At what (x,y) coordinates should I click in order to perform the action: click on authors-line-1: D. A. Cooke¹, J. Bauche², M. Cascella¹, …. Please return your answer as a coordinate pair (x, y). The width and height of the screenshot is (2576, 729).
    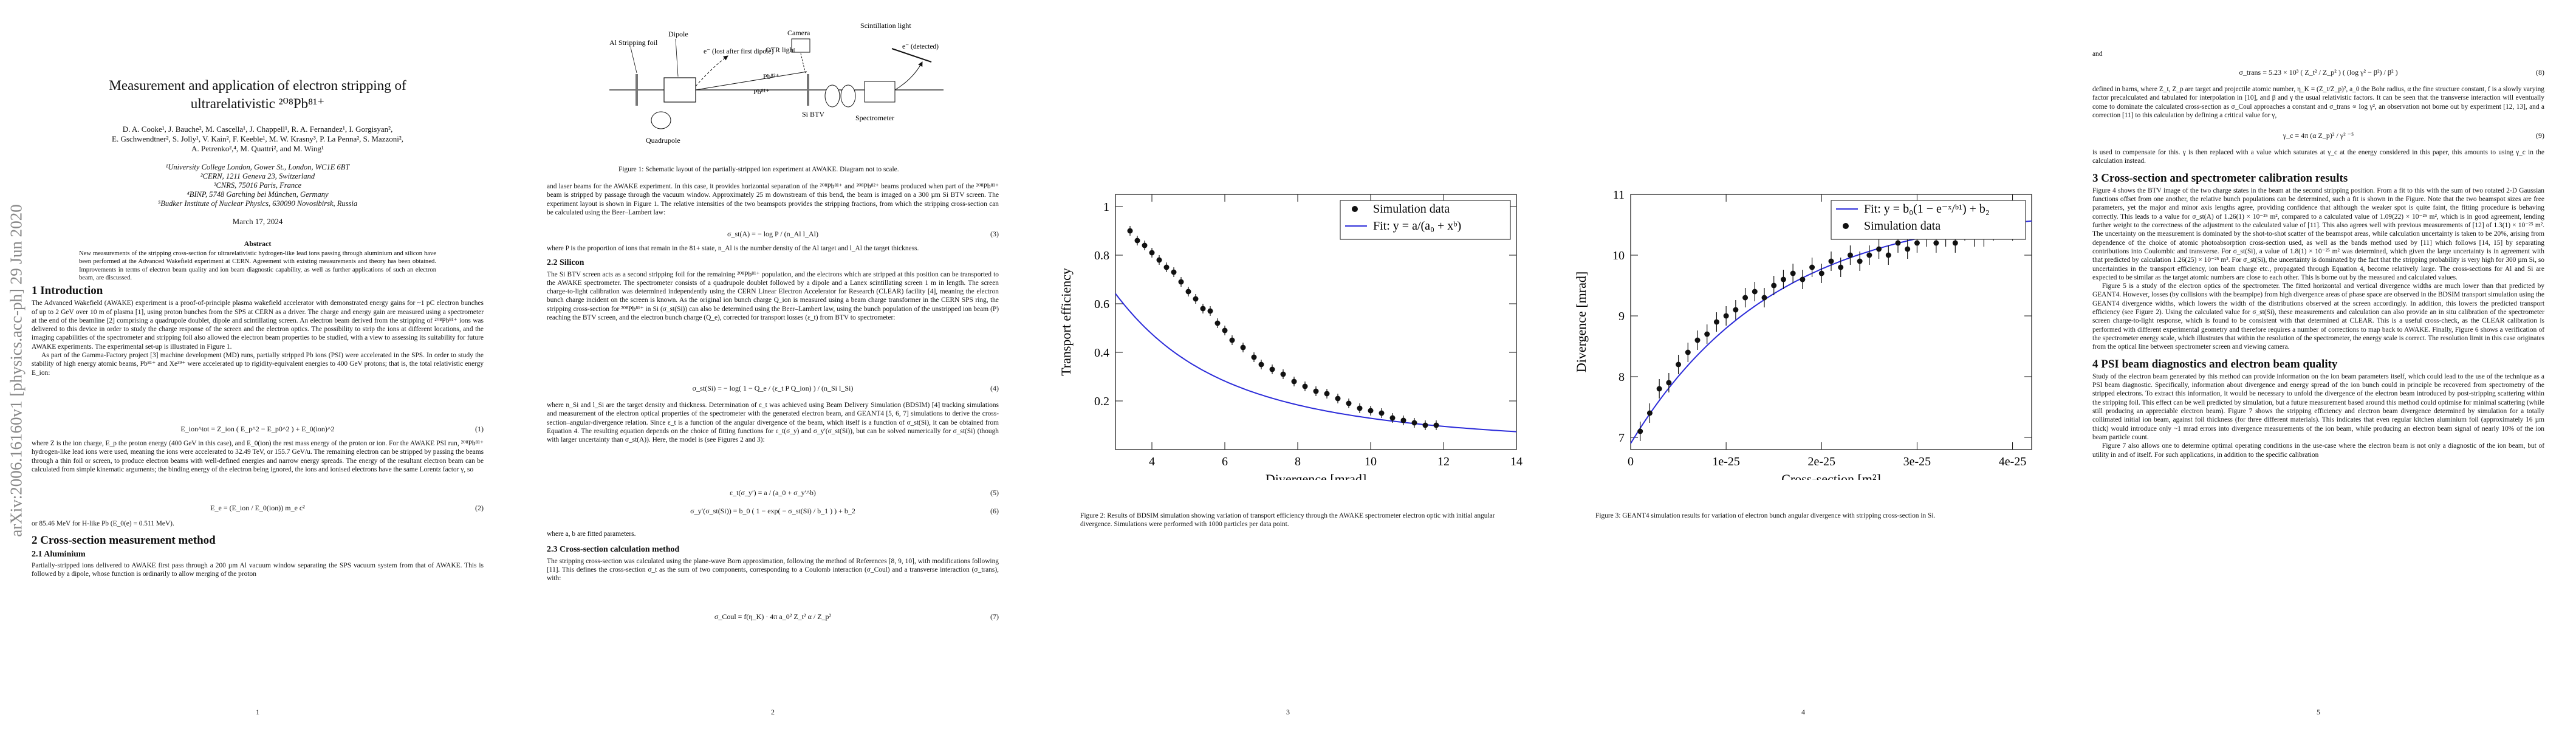
    Looking at the image, I should click on (257, 130).